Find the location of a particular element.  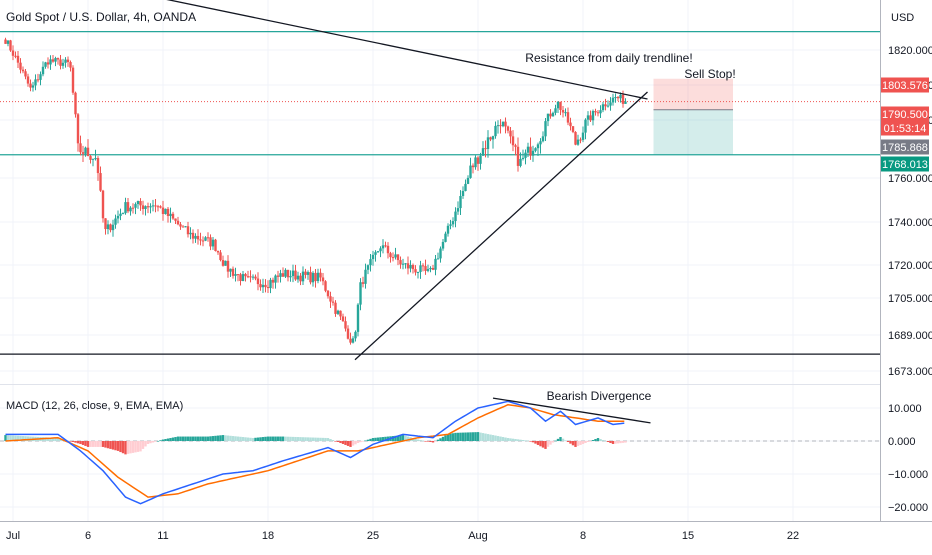

stop-loss-zone is located at coordinates (693, 94).